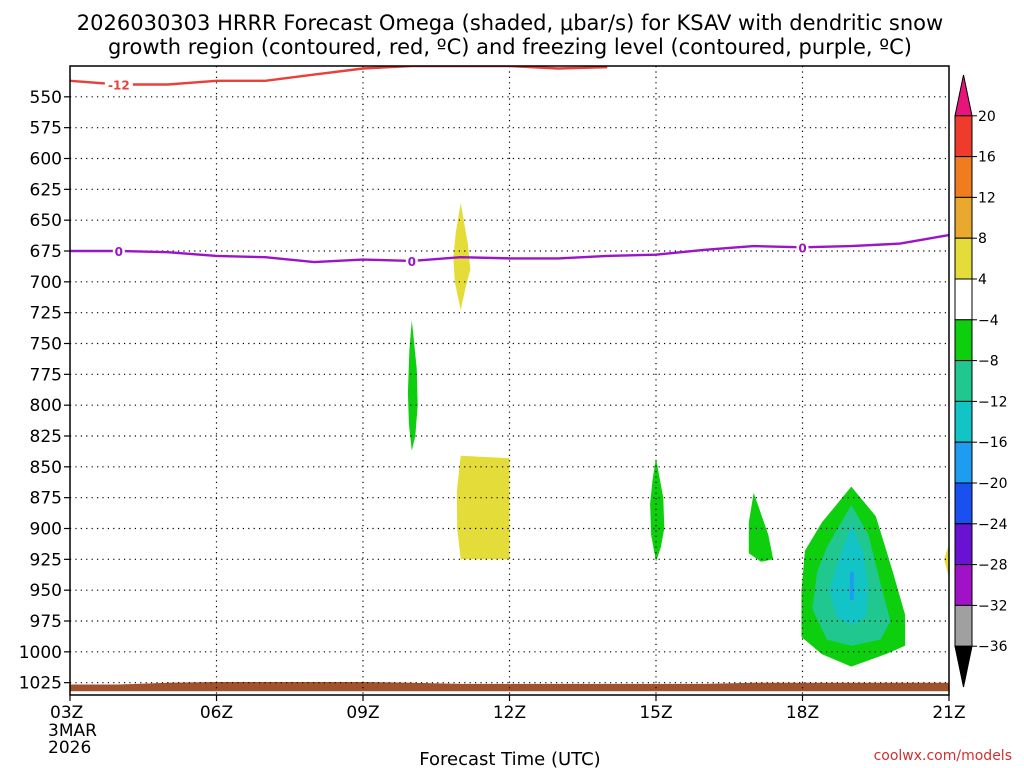  Describe the element at coordinates (46, 314) in the screenshot. I see `y-tick-label: 725` at that location.